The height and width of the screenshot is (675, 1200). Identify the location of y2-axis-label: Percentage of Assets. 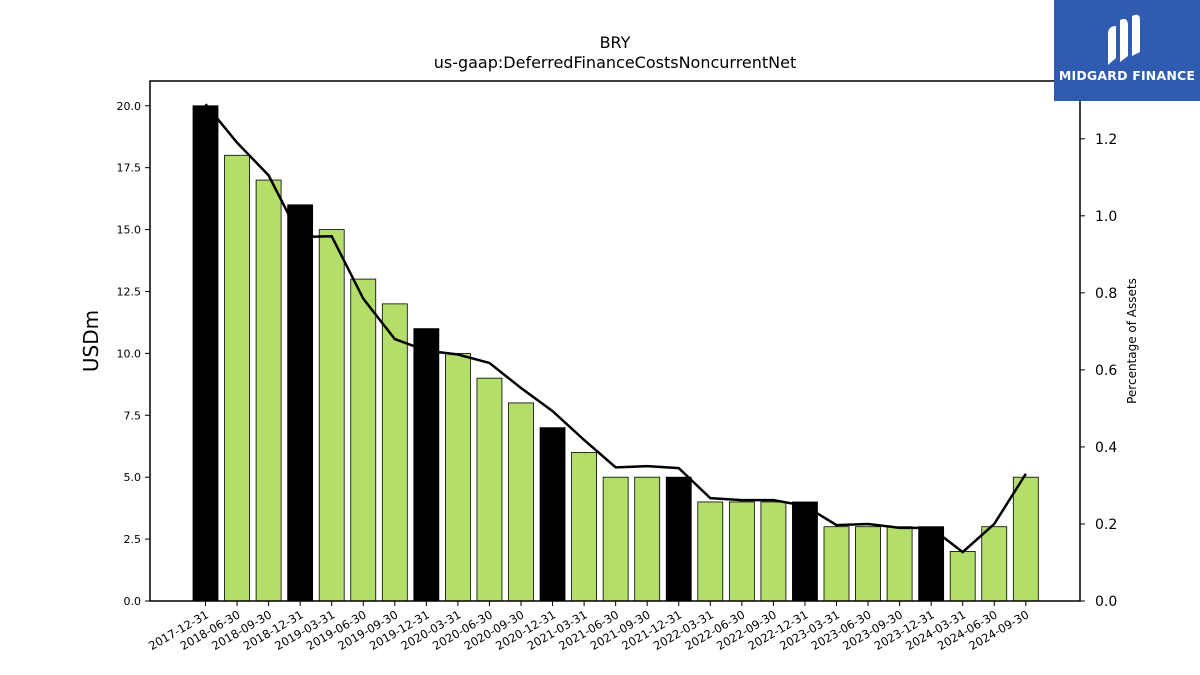
(1132, 341).